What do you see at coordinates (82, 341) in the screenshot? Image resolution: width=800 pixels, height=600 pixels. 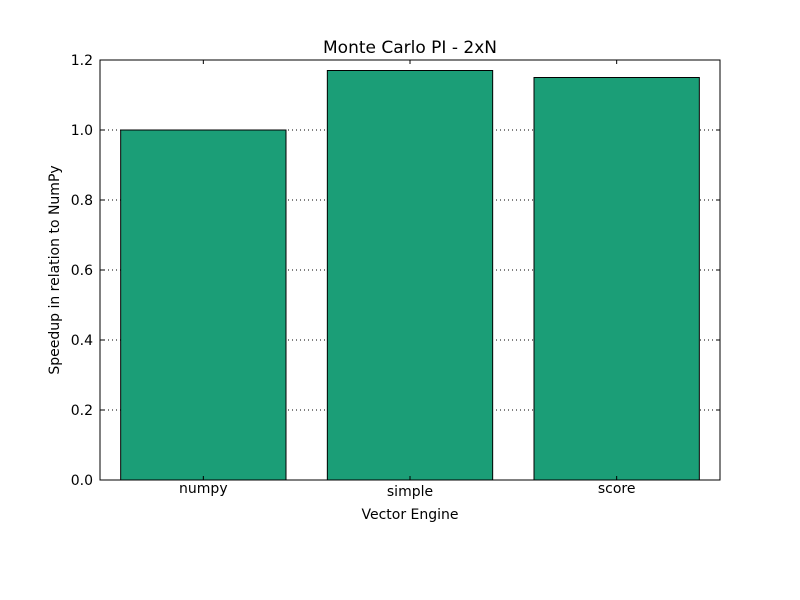 I see `y-tick-label: 0.4` at bounding box center [82, 341].